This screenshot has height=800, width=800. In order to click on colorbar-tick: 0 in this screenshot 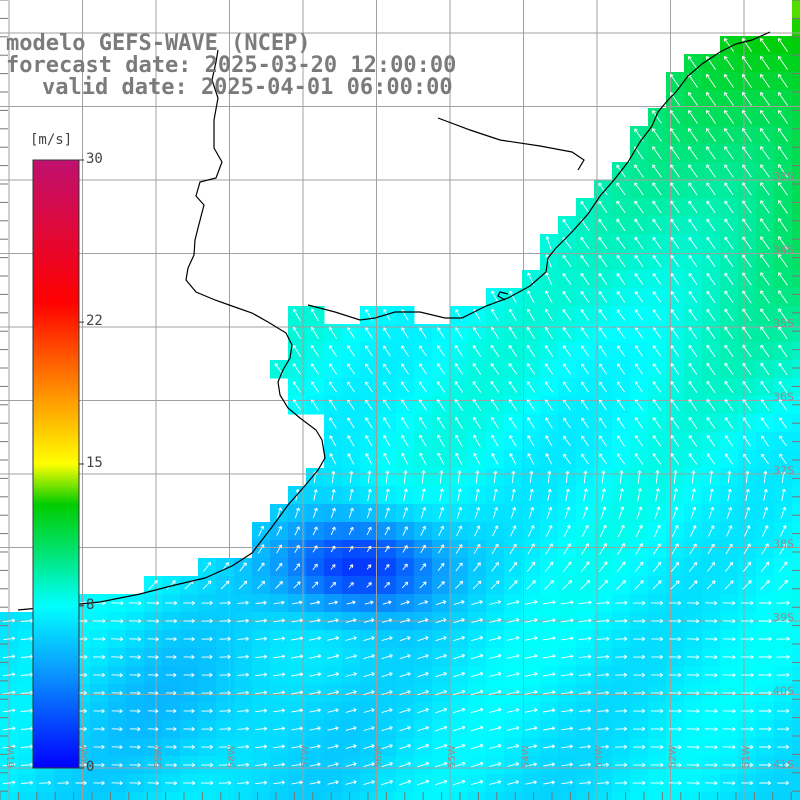, I will do `click(90, 767)`.